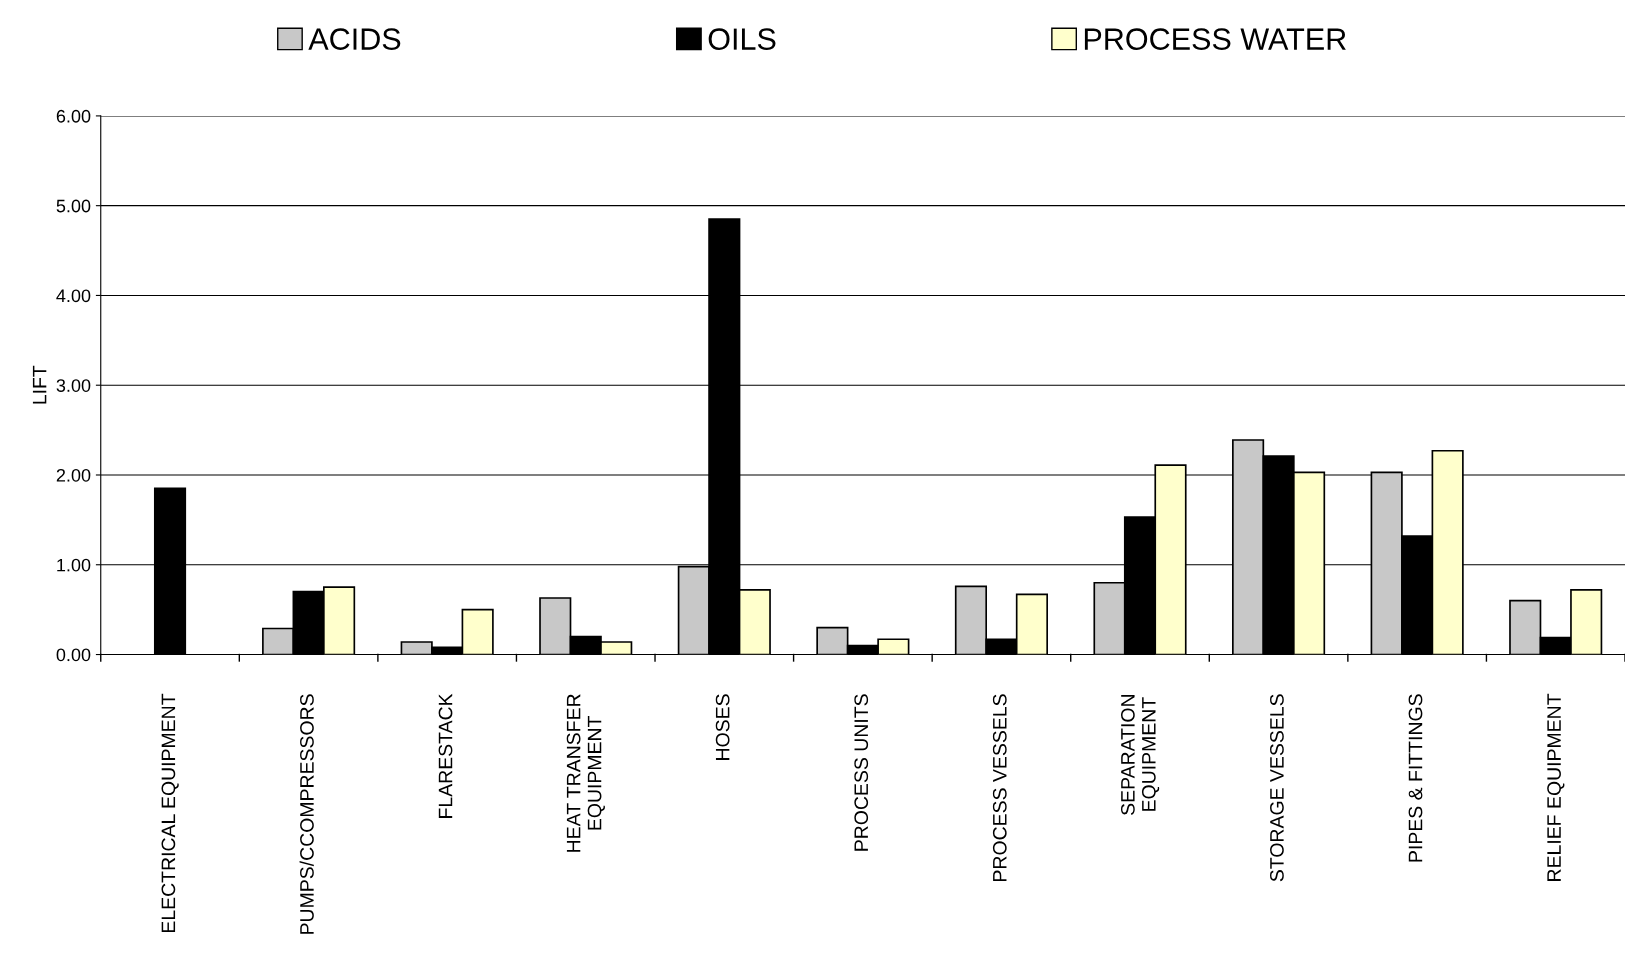 This screenshot has height=974, width=1625. Describe the element at coordinates (73, 475) in the screenshot. I see `y-tick-label: 2.00` at that location.